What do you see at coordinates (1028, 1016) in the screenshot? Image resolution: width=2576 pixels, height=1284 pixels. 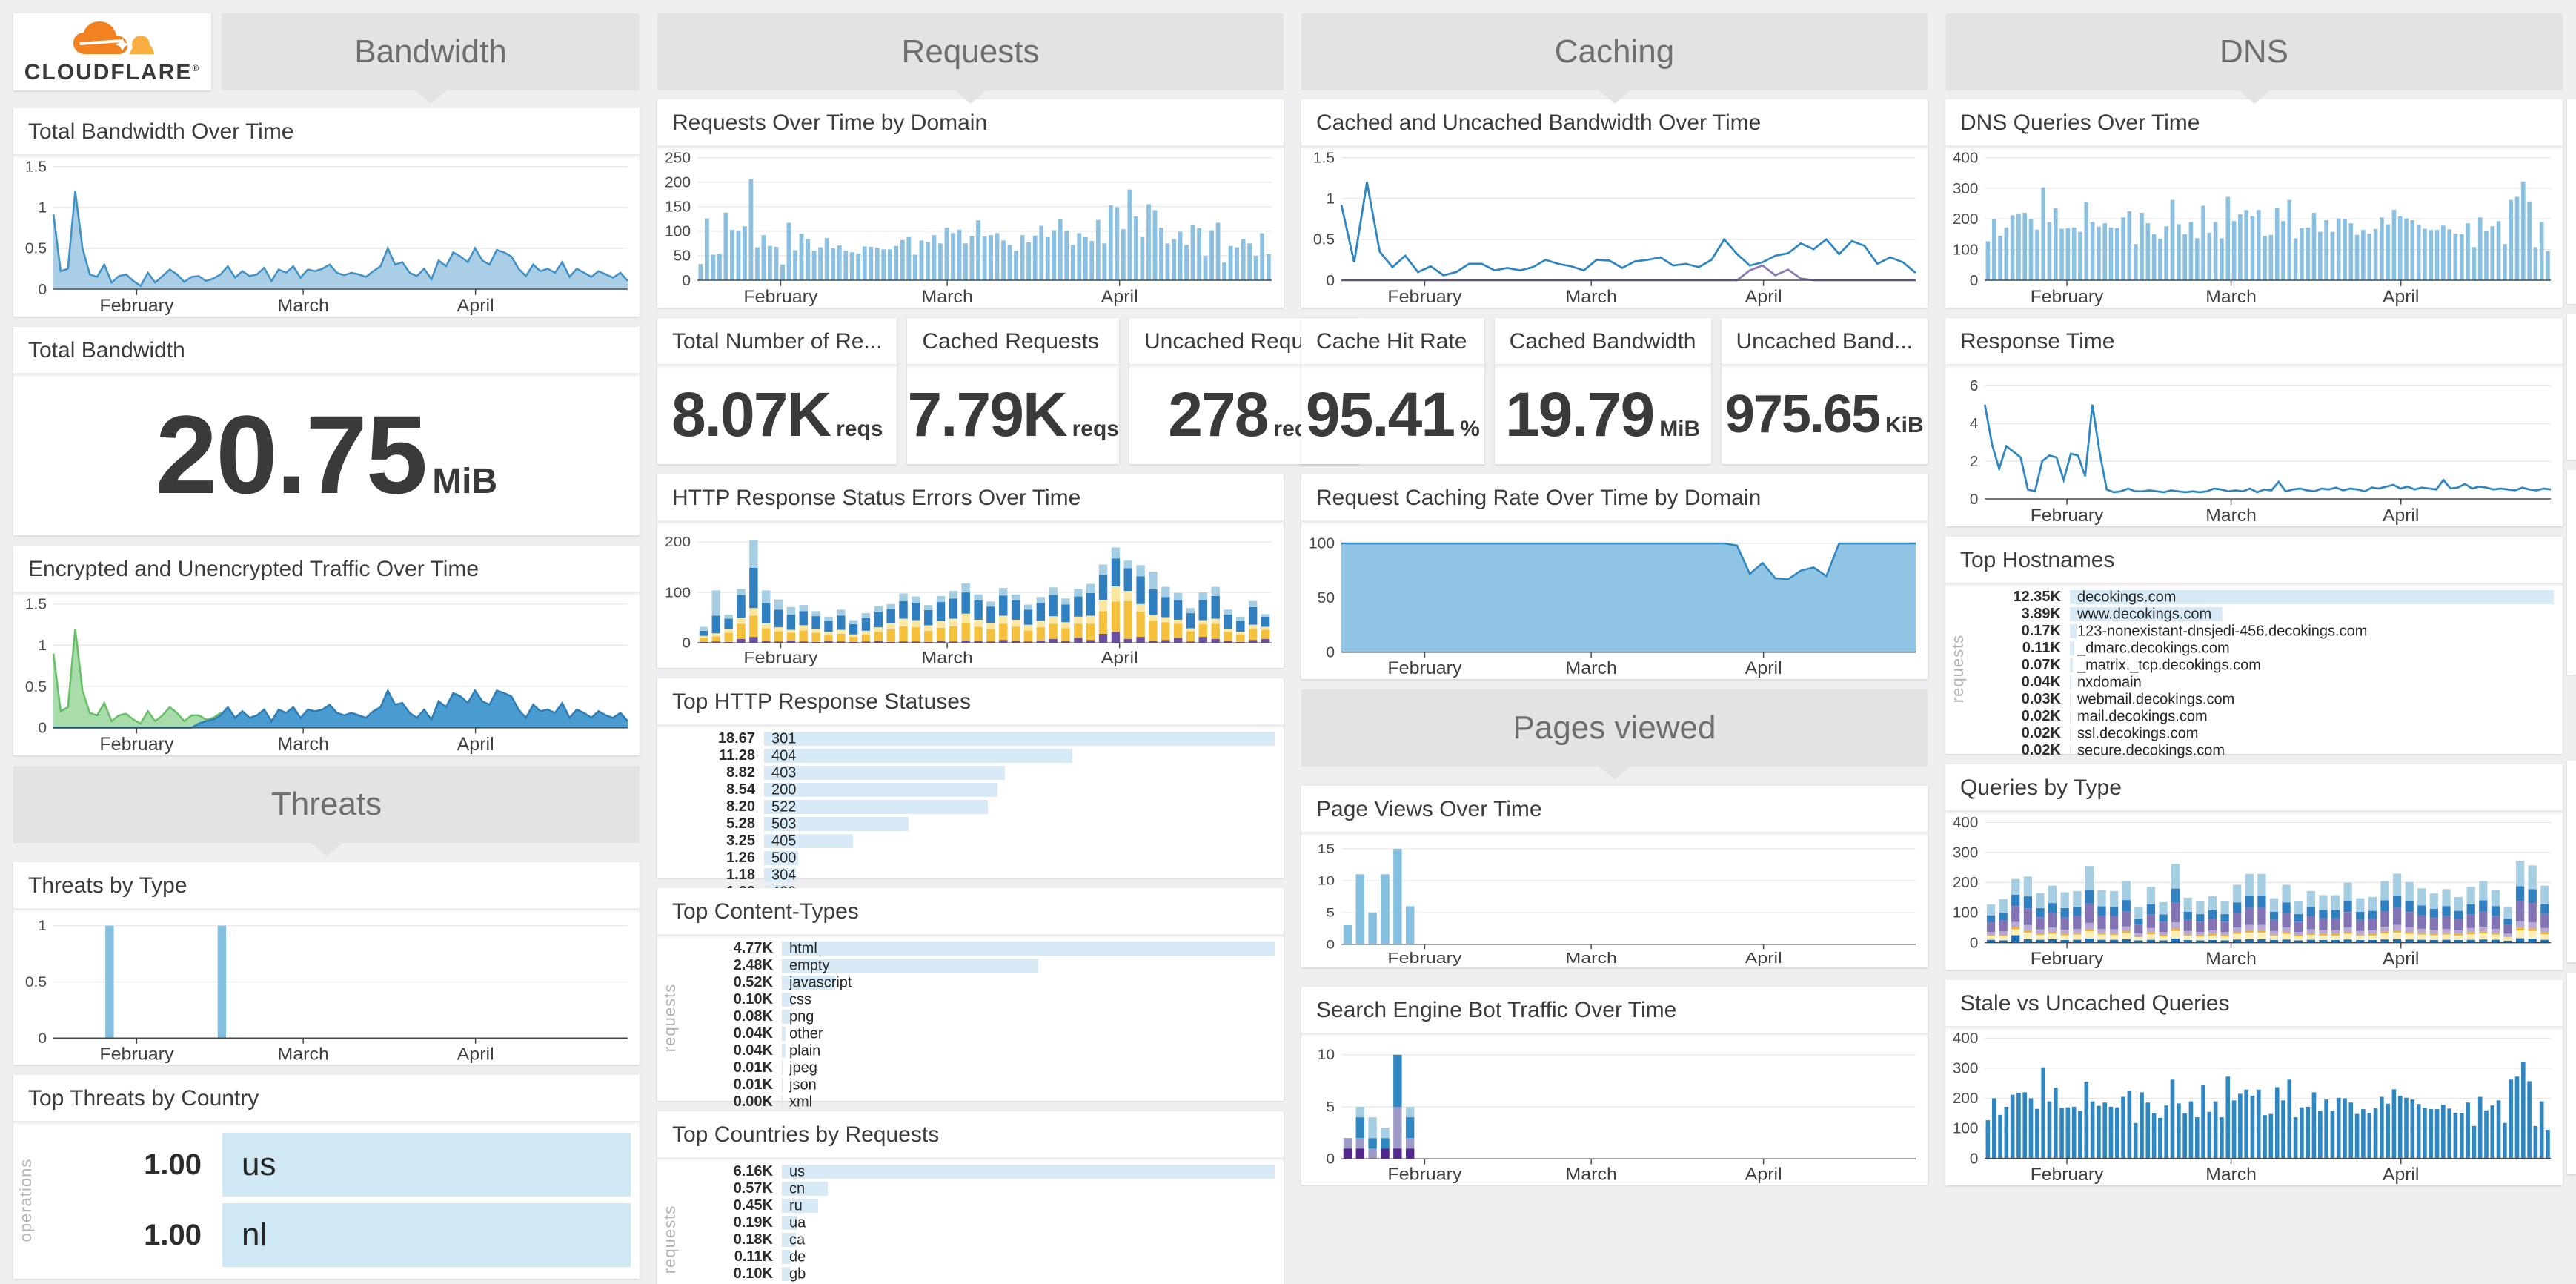 I see `list-item-bar: png` at bounding box center [1028, 1016].